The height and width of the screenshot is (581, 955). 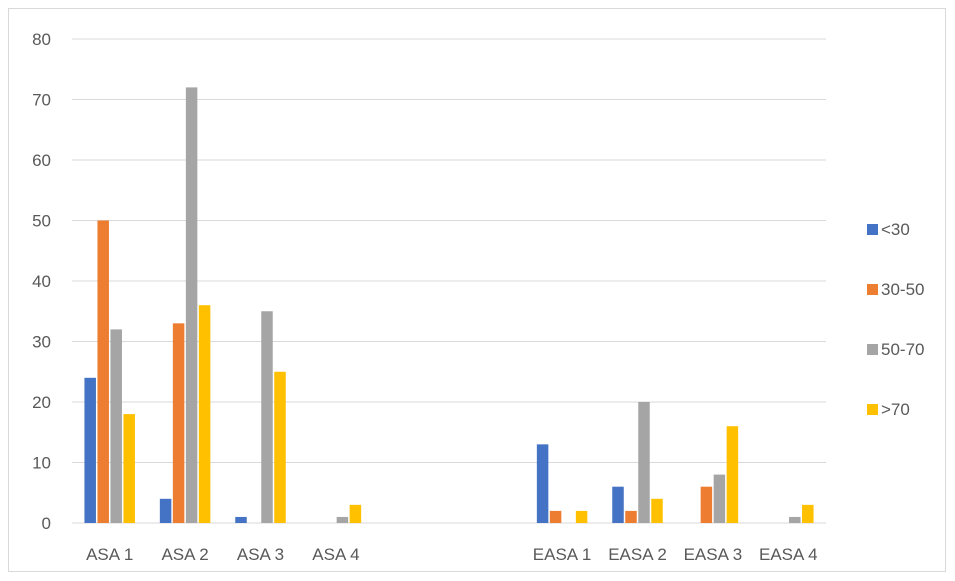 I want to click on x-tick-label: EASA 4, so click(x=788, y=554).